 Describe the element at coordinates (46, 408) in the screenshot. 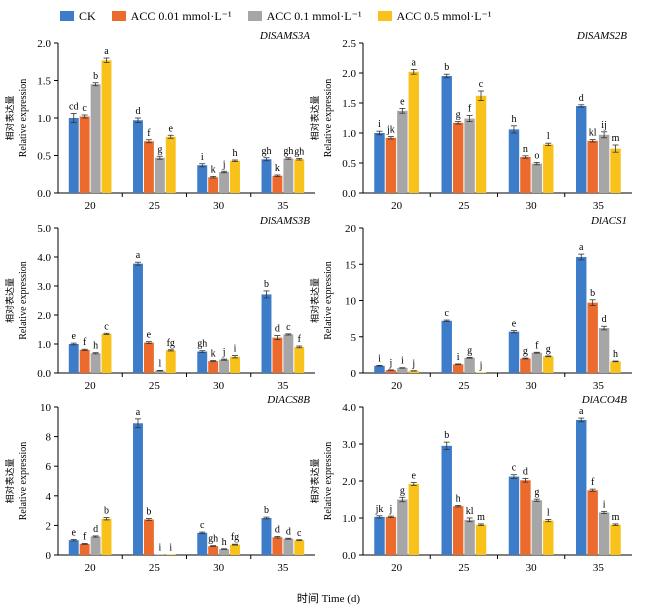

I see `y-tick-label: 10` at that location.